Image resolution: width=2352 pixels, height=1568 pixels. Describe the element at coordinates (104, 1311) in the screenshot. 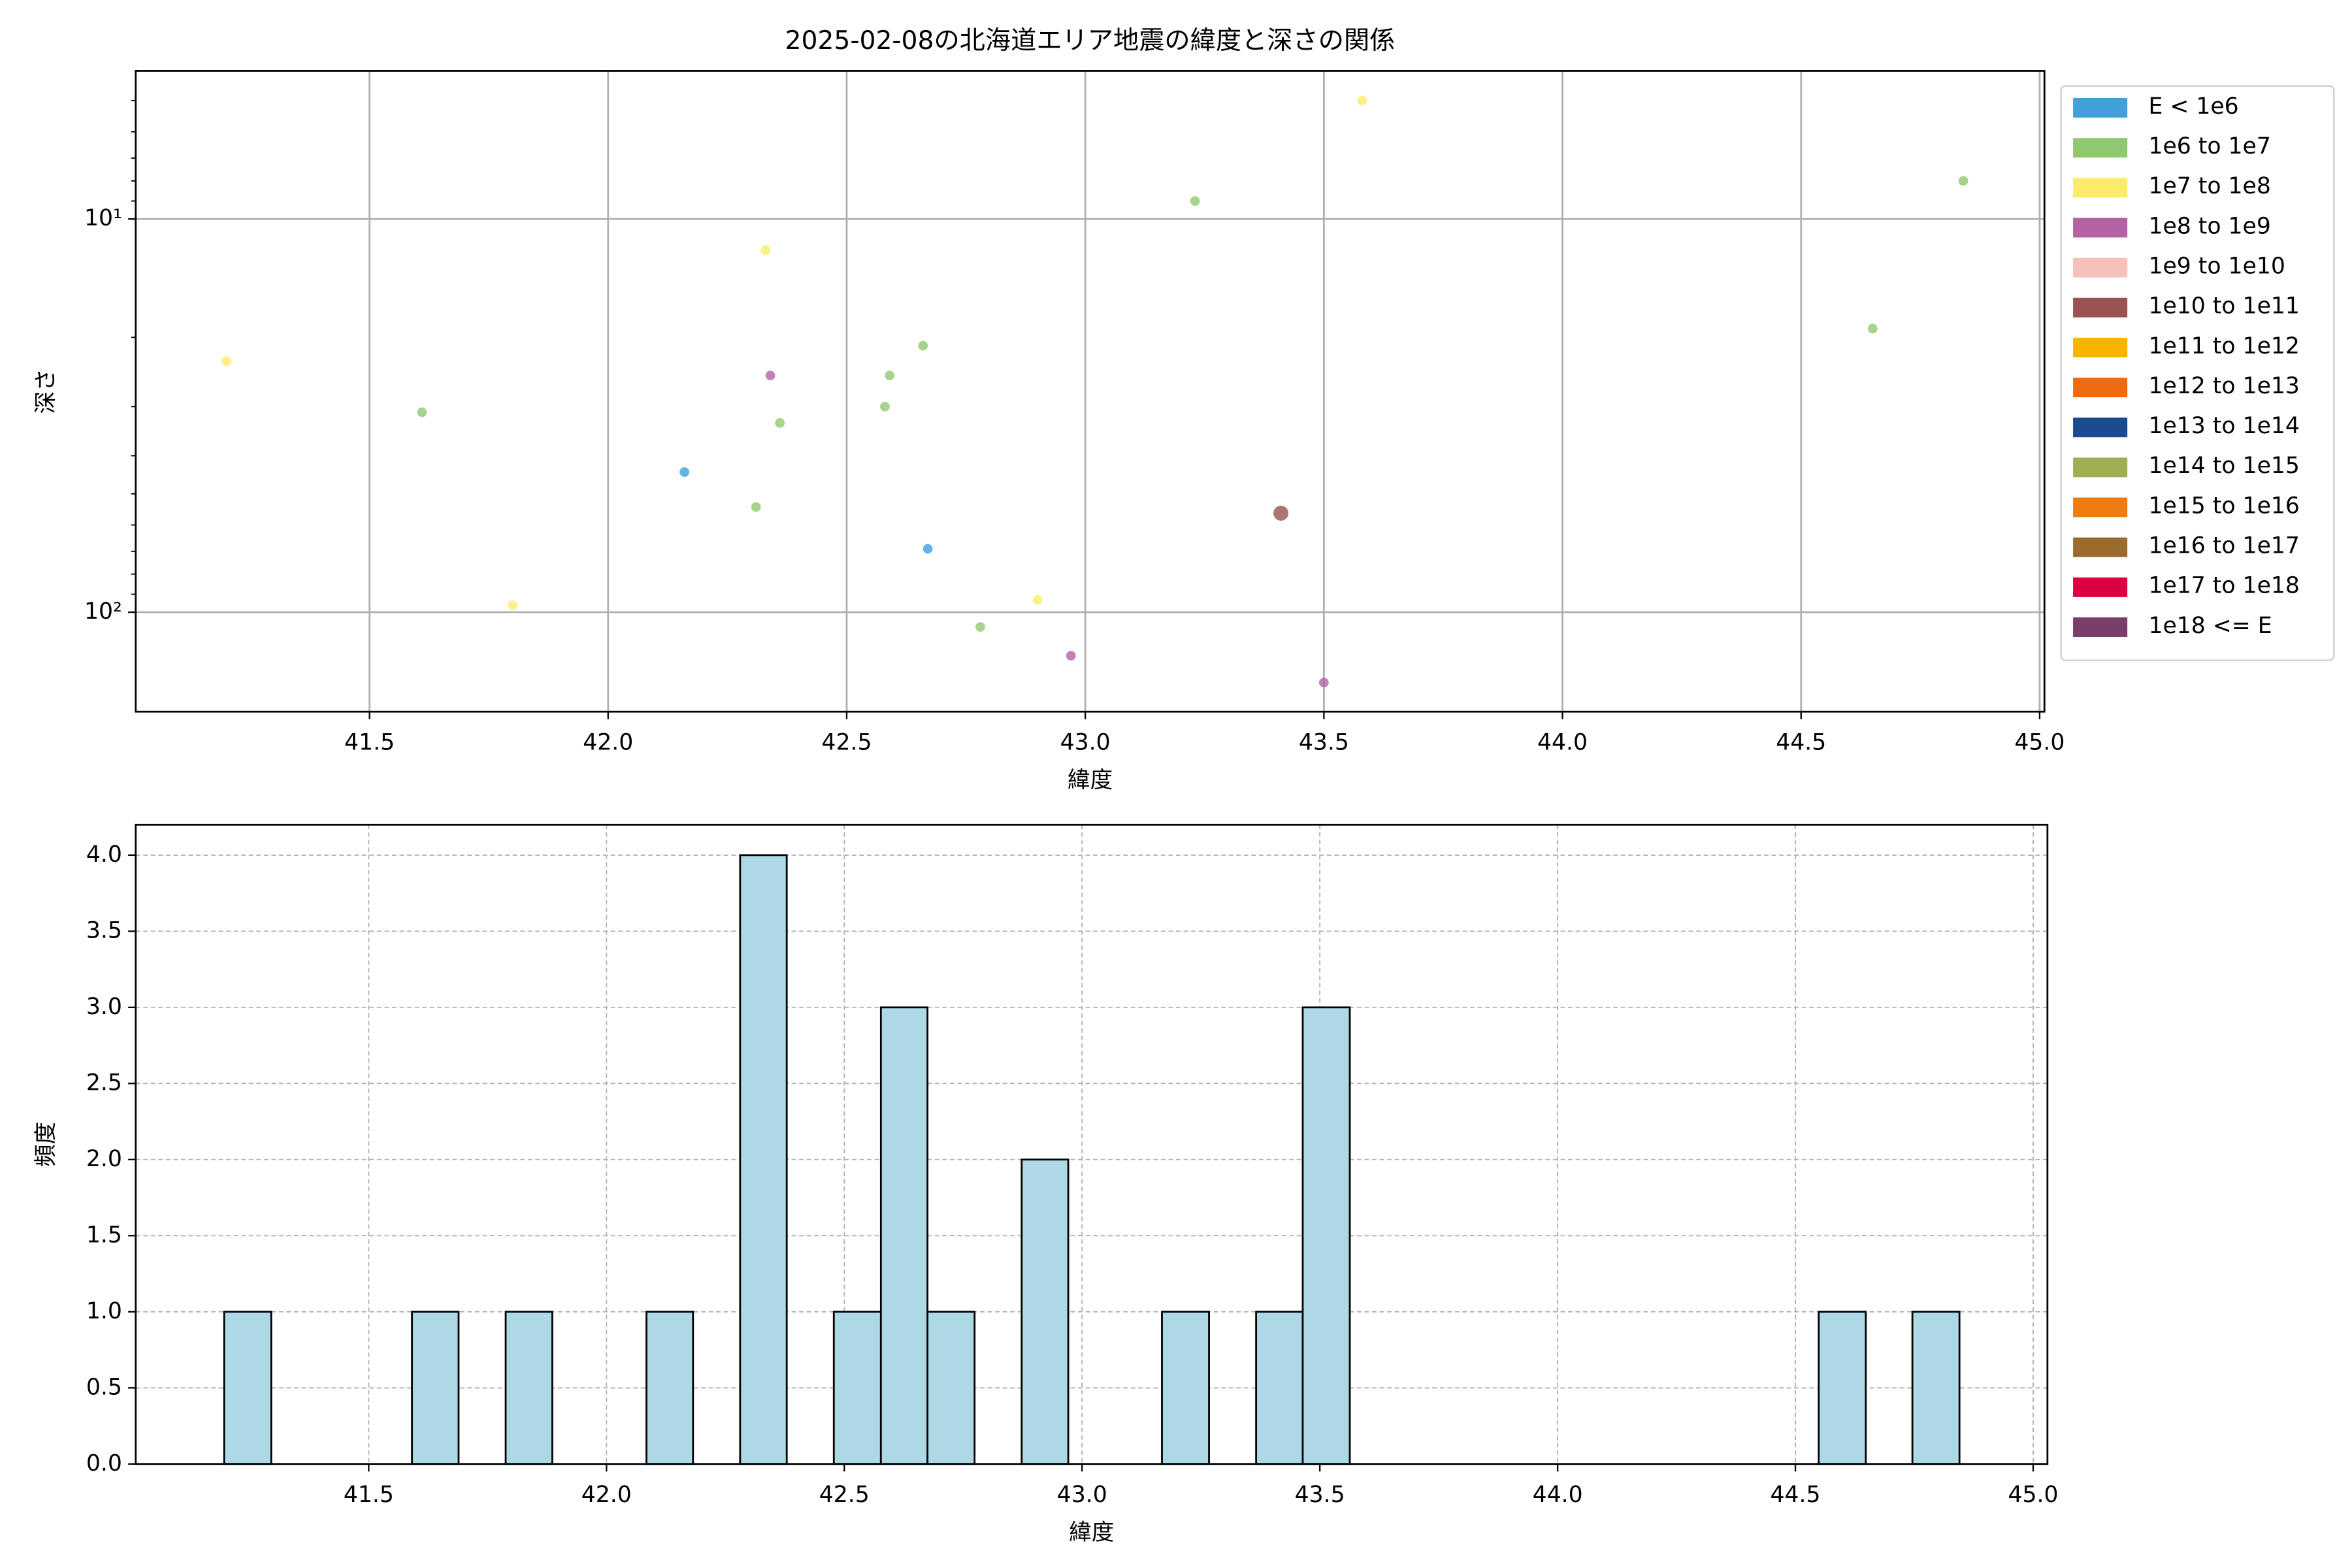

I see `y-tick-label: 1.0` at that location.